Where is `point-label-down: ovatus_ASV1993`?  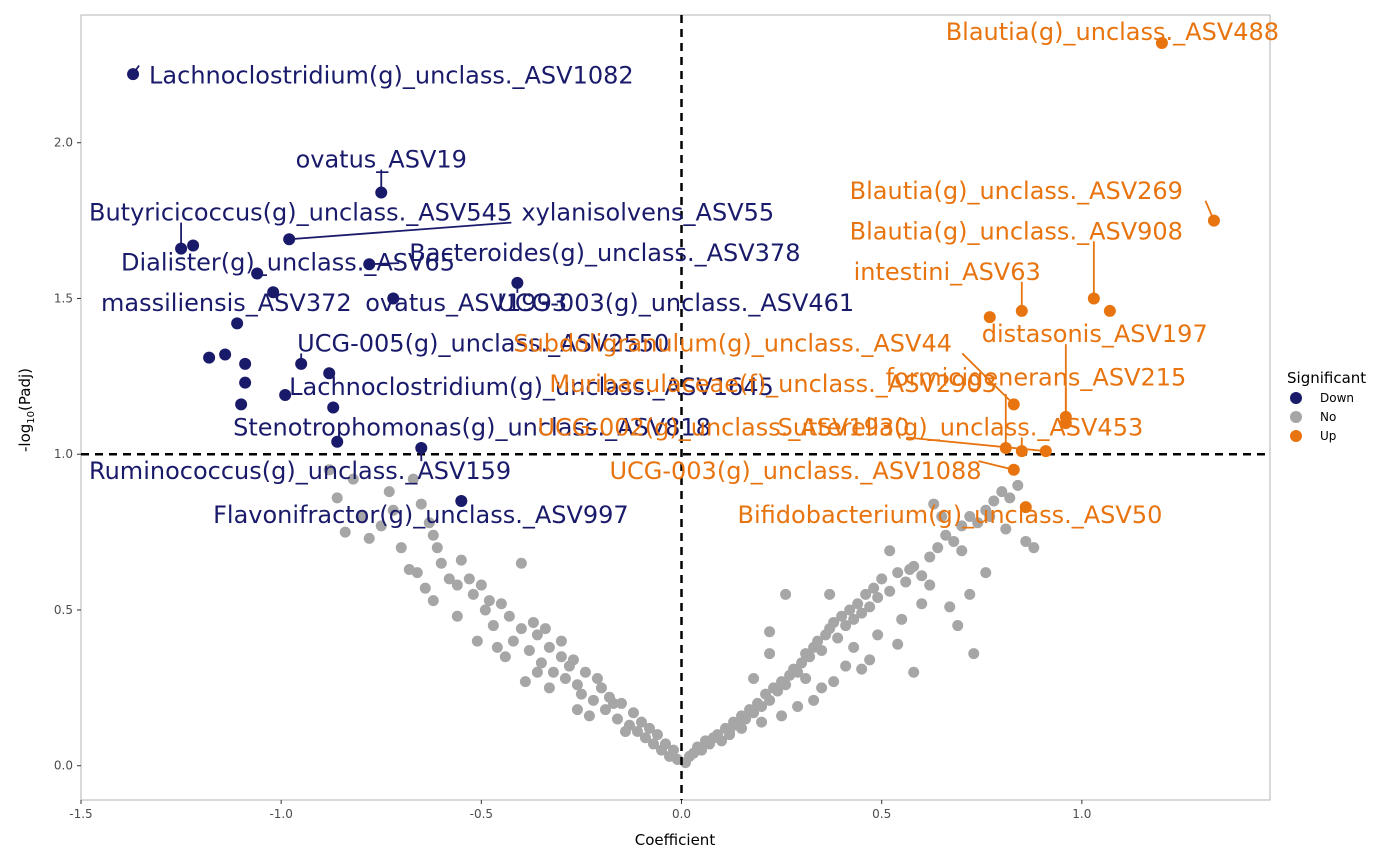
point-label-down: ovatus_ASV1993 is located at coordinates (466, 303).